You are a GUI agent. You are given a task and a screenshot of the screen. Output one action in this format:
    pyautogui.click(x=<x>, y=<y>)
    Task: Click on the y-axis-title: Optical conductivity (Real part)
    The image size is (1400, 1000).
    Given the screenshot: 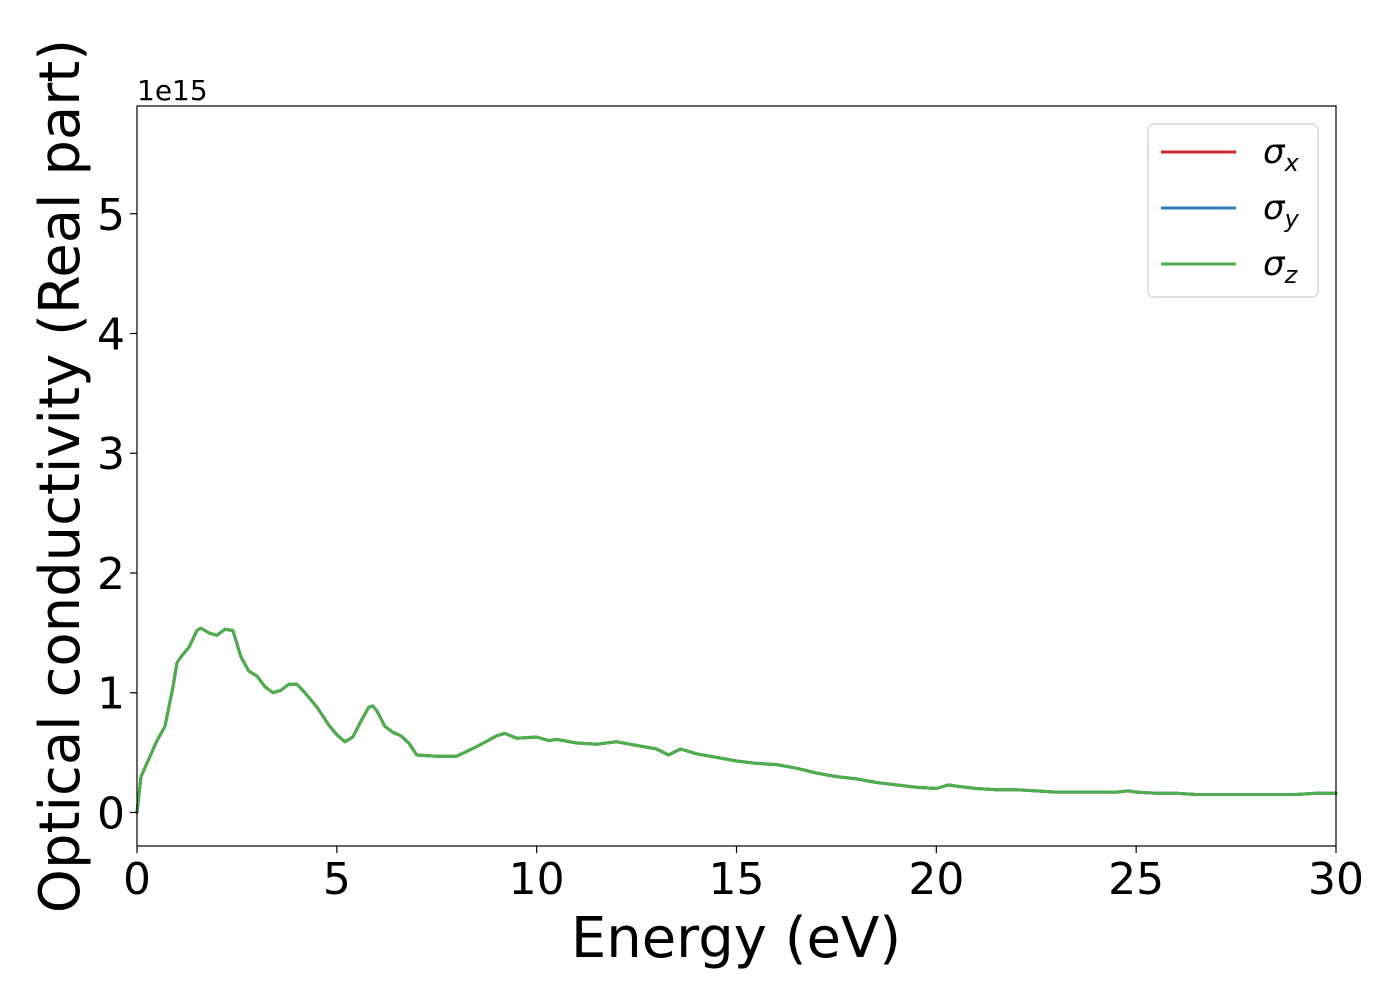 What is the action you would take?
    pyautogui.click(x=60, y=476)
    